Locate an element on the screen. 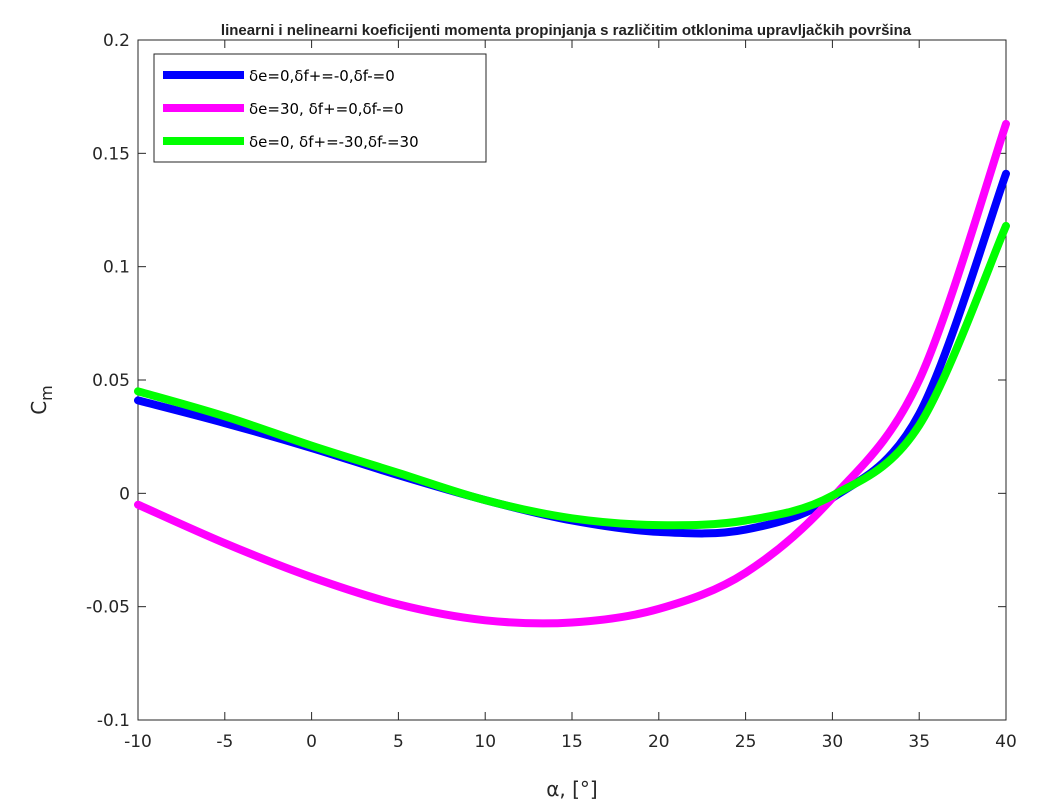 The height and width of the screenshot is (811, 1064). svg-text: Cm is located at coordinates (41, 400).